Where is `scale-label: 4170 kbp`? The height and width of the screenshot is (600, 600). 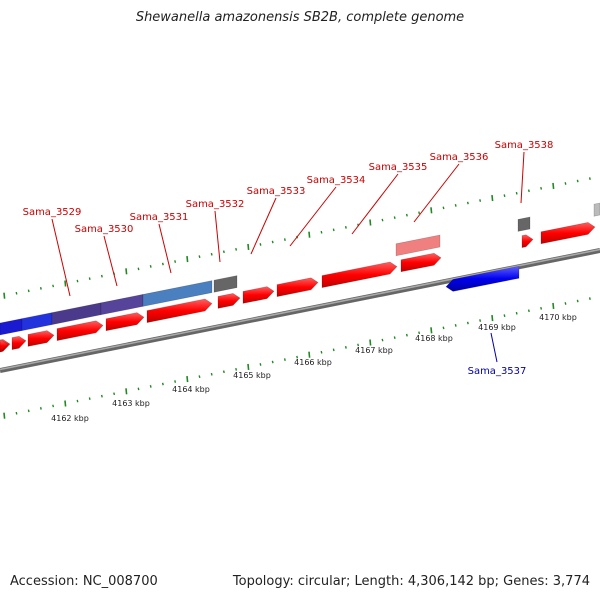
scale-label: 4170 kbp is located at coordinates (558, 317).